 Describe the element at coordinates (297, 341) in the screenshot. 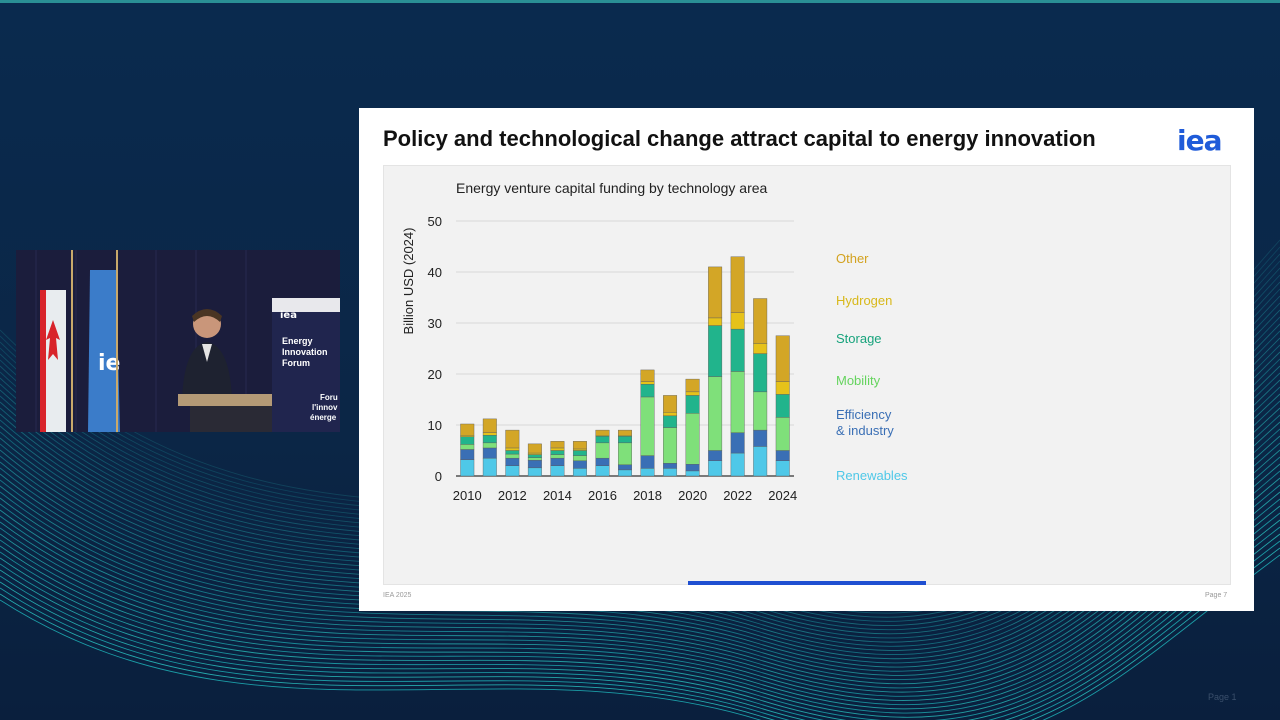

I see `banner-line-1: Energy` at that location.